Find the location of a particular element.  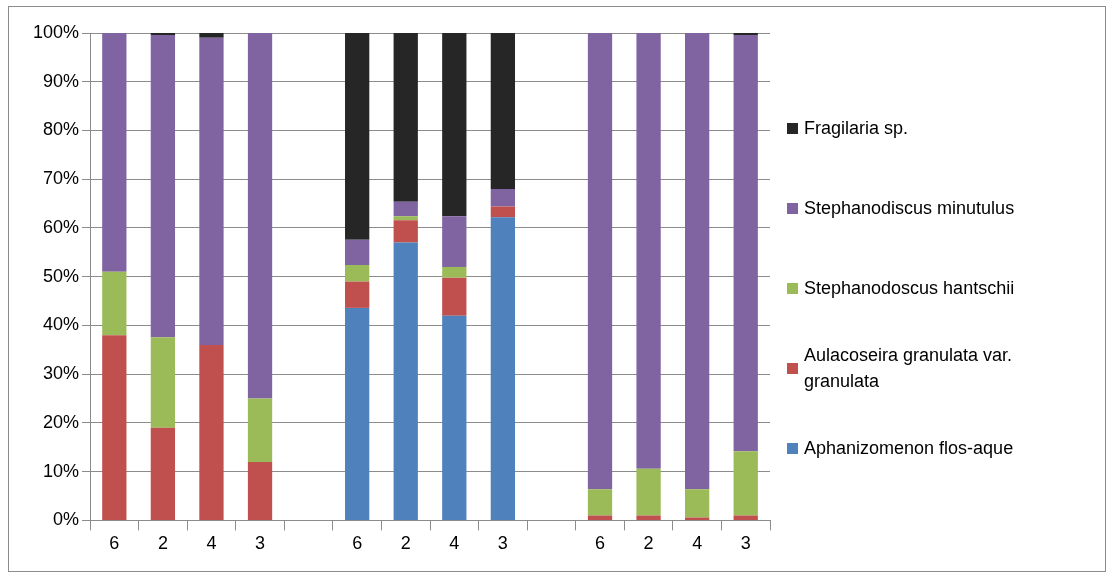

y-tick-label: 80% is located at coordinates (61, 129).